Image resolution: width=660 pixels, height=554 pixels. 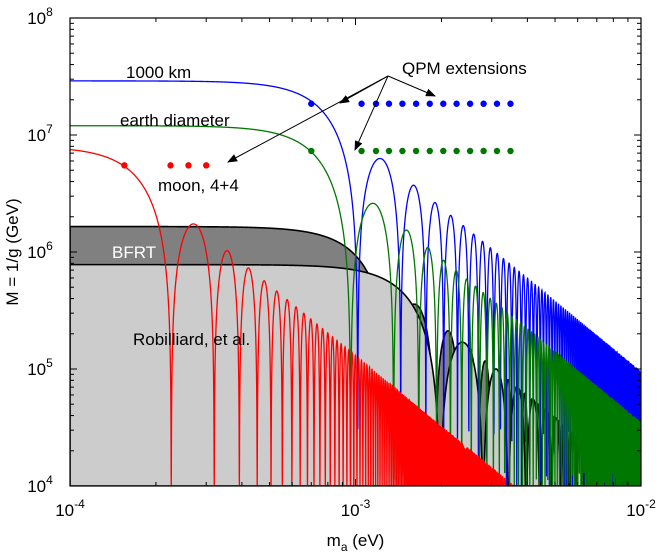 What do you see at coordinates (40, 16) in the screenshot?
I see `y-tick-label: 10⁸` at bounding box center [40, 16].